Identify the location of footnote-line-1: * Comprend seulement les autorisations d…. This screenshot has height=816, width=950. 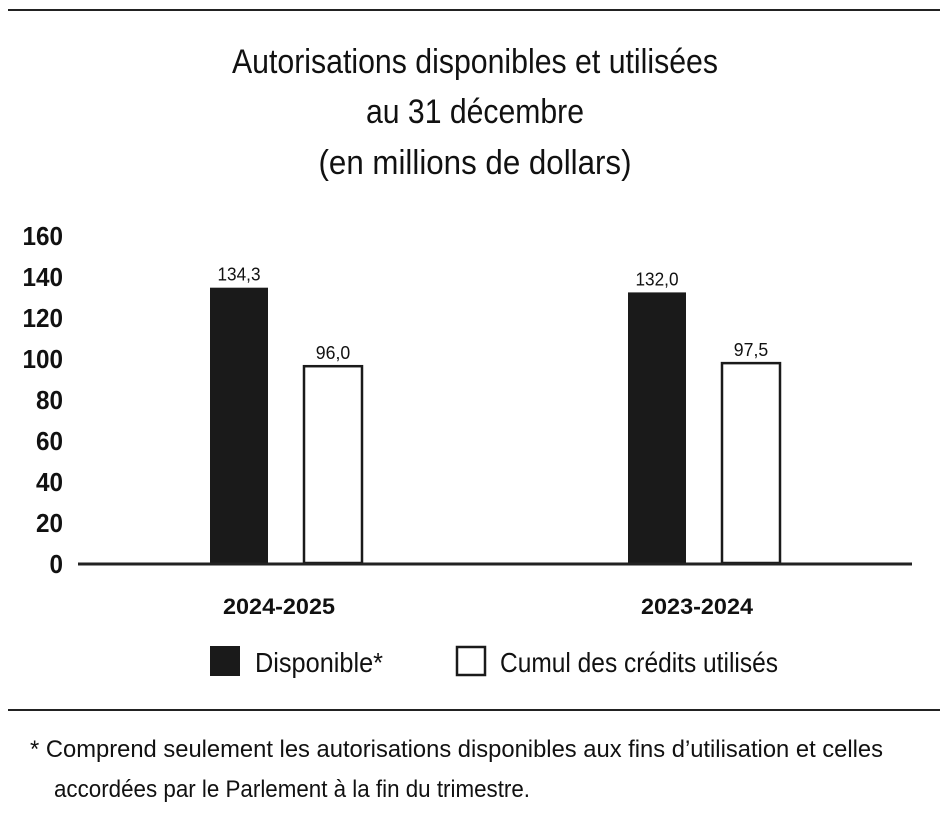
(456, 749).